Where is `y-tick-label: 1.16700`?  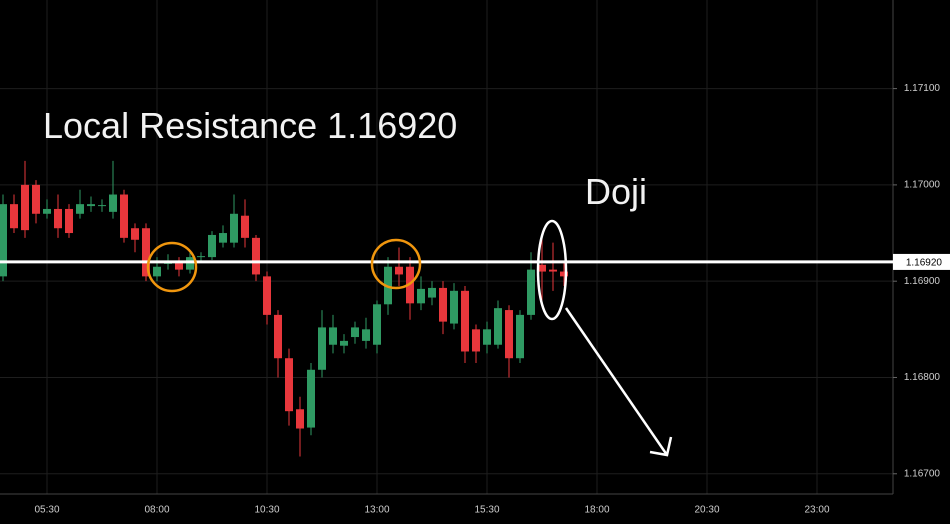 y-tick-label: 1.16700 is located at coordinates (922, 473).